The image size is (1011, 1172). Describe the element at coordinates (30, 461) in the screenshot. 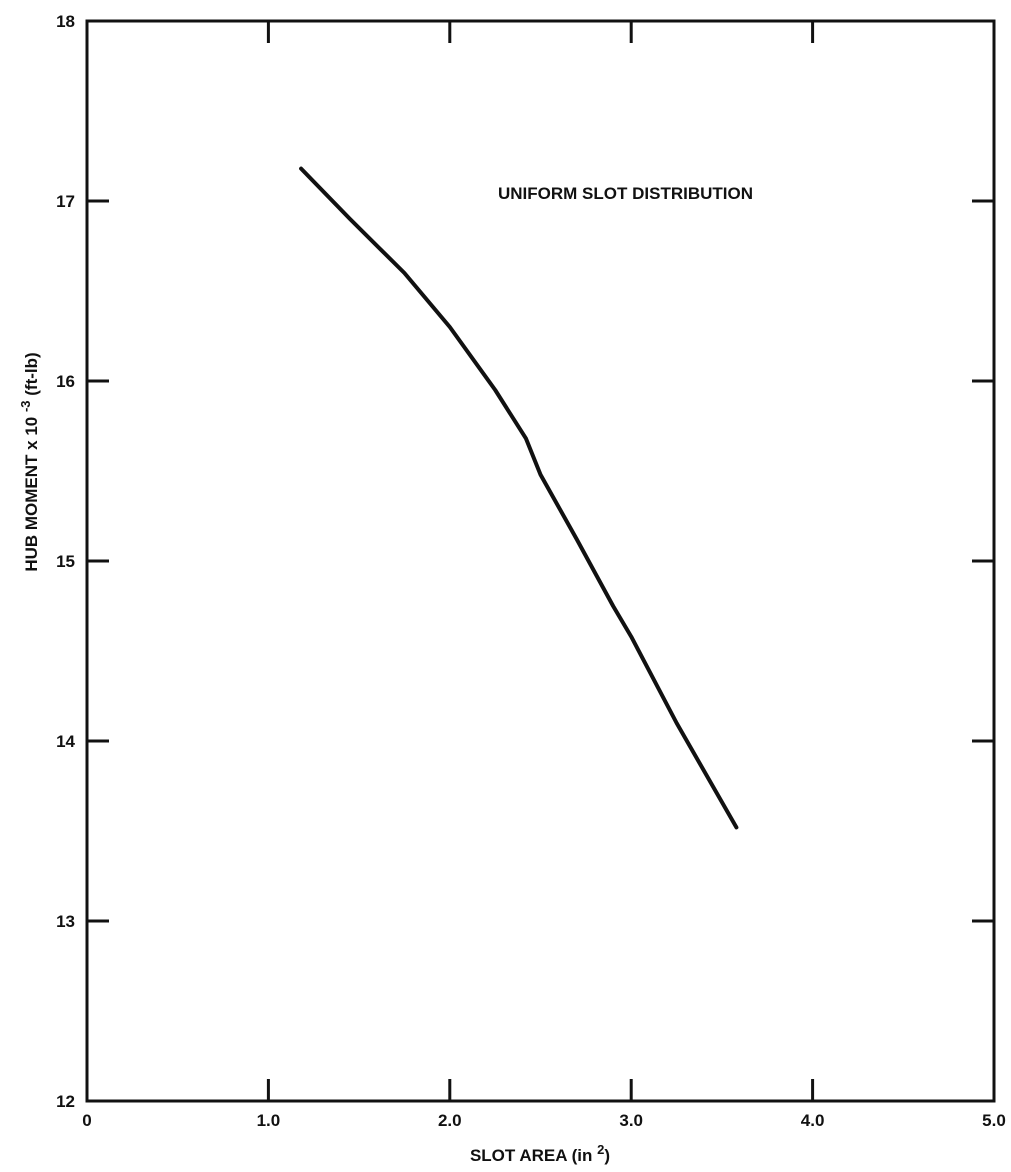

I see `y-axis-title: HUB MOMENT x 10 -3 (ft-lb)` at that location.